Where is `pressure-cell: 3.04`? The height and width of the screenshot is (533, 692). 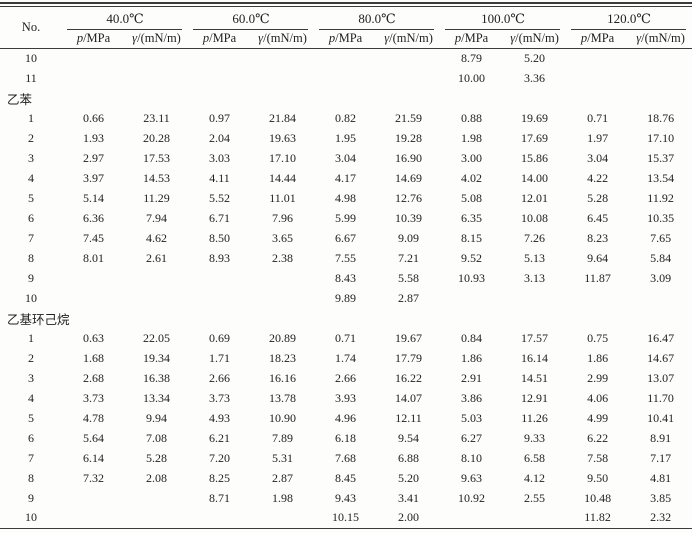 pressure-cell: 3.04 is located at coordinates (598, 157).